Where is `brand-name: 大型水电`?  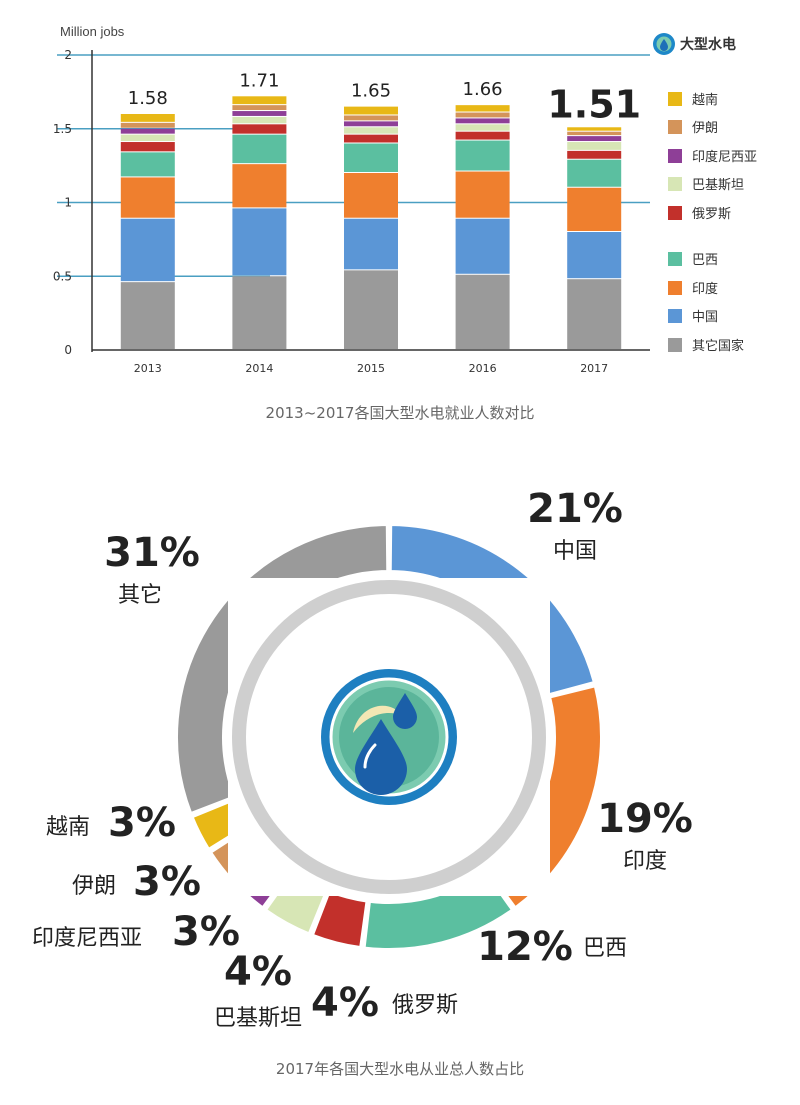
brand-name: 大型水电 is located at coordinates (708, 44).